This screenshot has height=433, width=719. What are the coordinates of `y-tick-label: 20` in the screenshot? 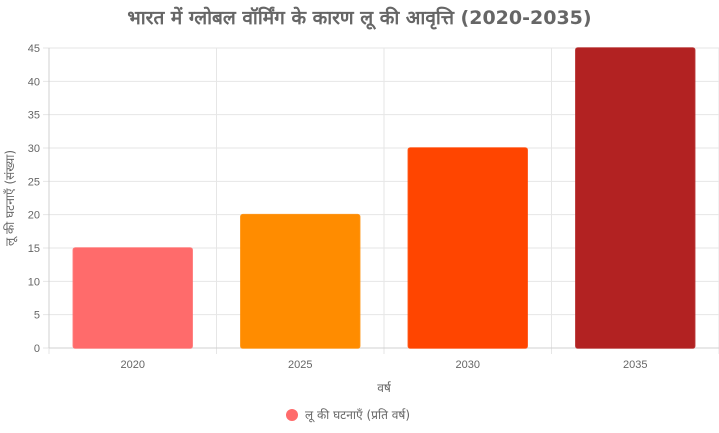 It's located at (34, 216).